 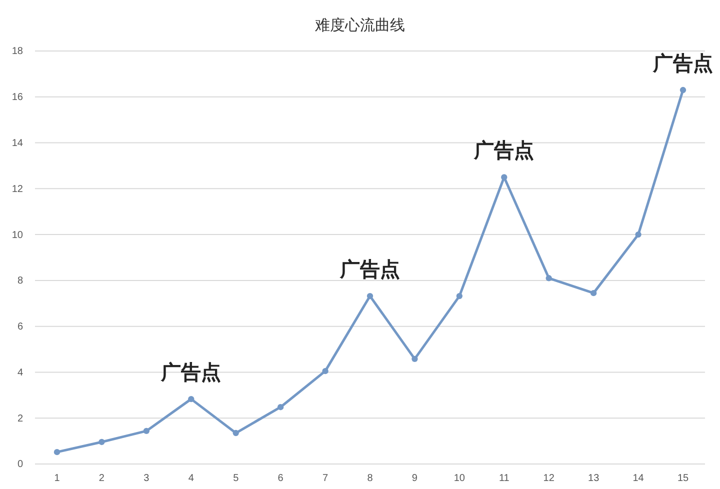 I want to click on x-tick-label: 15, so click(x=683, y=478).